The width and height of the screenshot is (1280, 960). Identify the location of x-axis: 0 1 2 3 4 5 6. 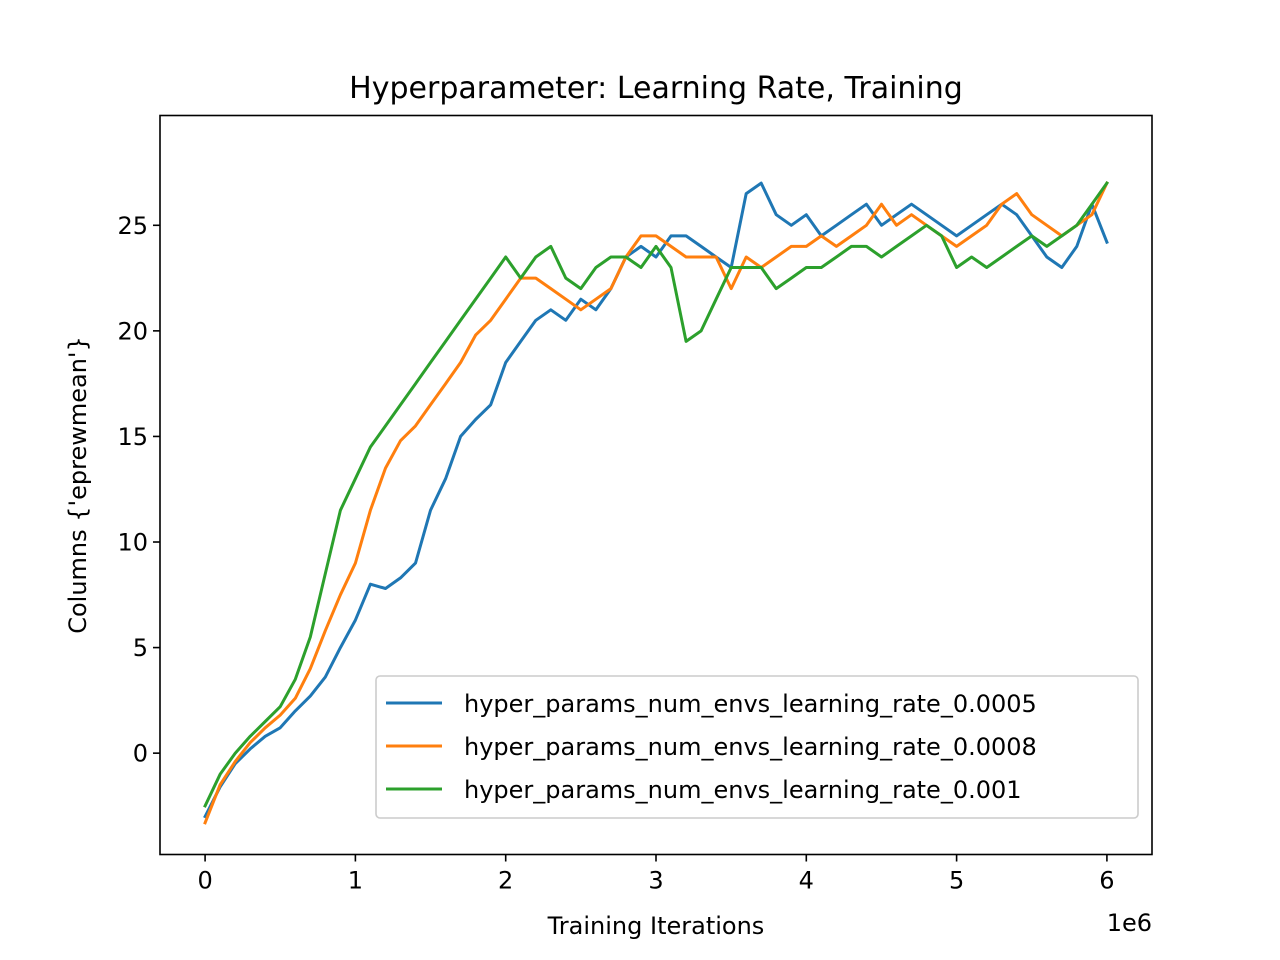
(656, 874).